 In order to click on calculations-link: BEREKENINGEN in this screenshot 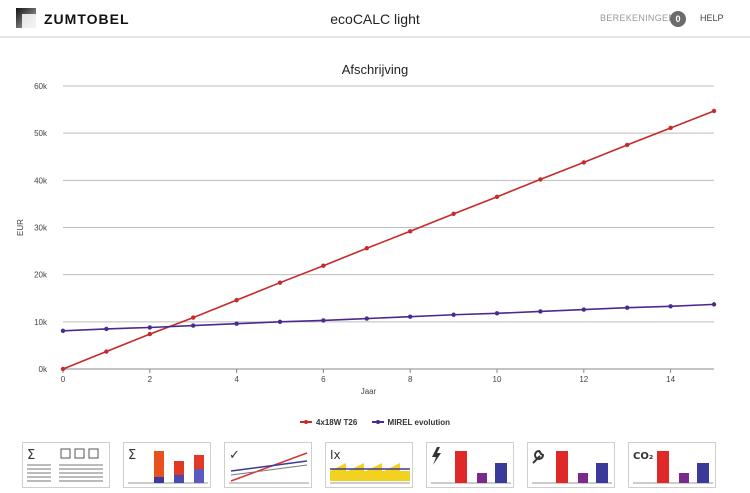, I will do `click(638, 18)`.